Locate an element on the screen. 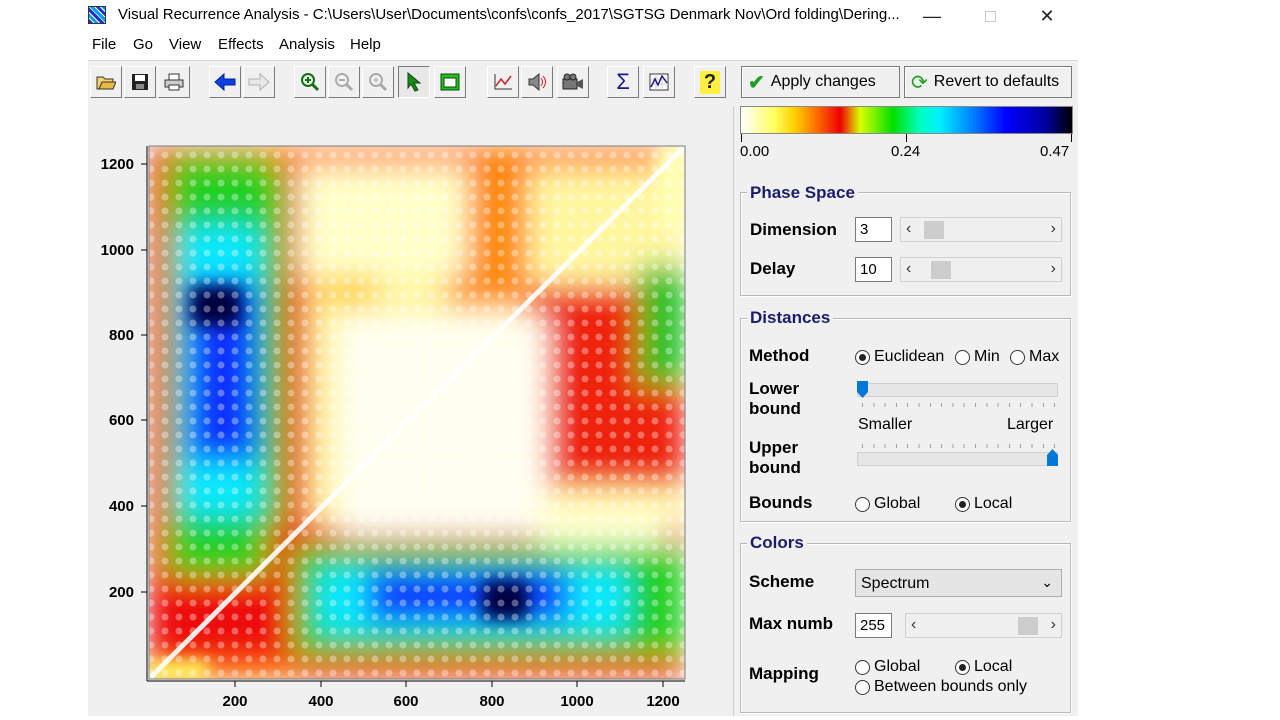  zoom-out-button is located at coordinates (344, 82).